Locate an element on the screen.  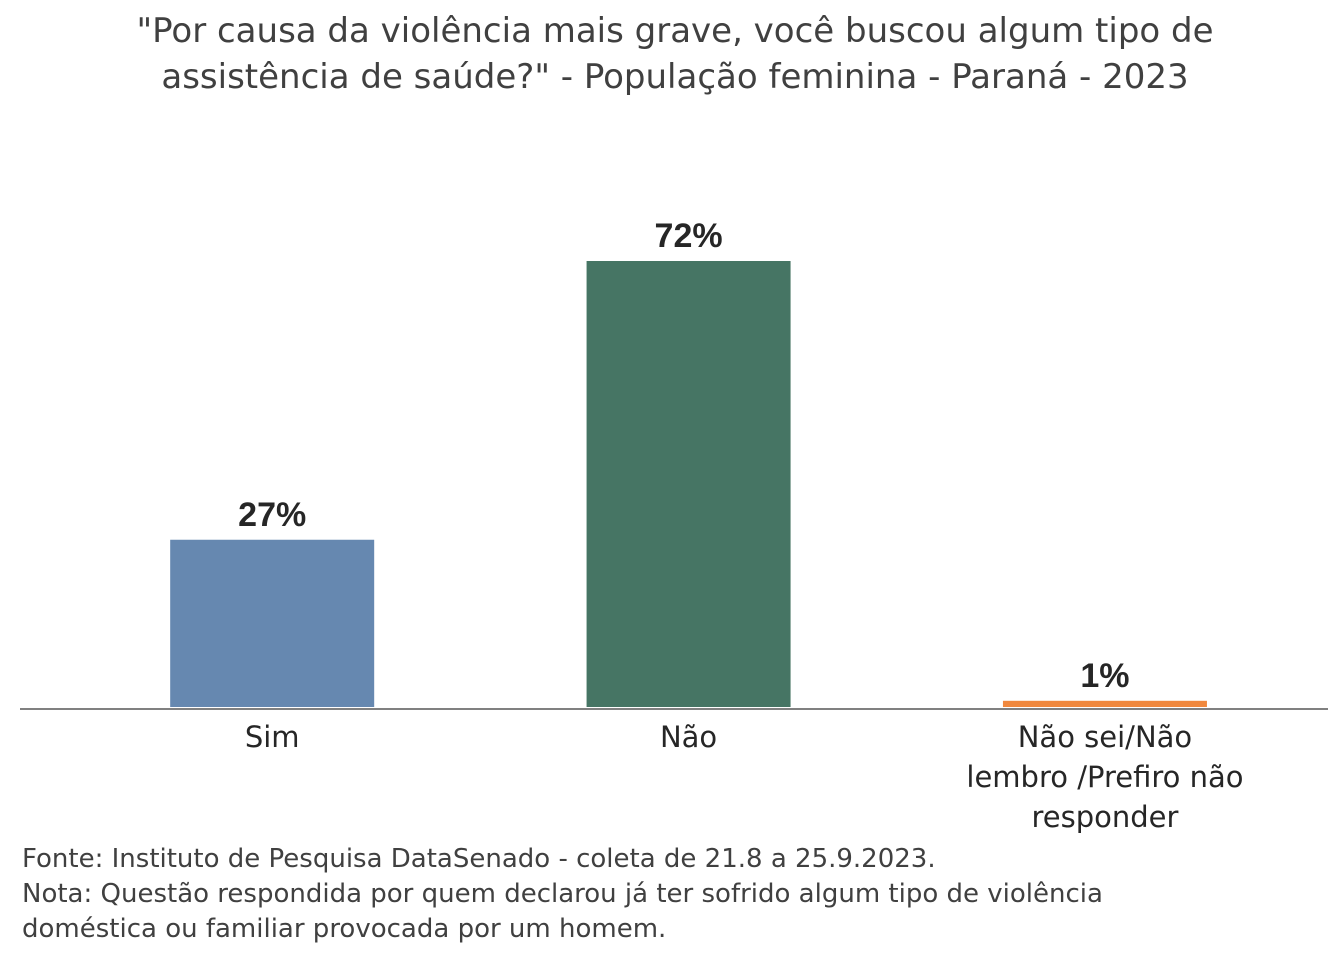
data-label-1: 72% is located at coordinates (689, 236).